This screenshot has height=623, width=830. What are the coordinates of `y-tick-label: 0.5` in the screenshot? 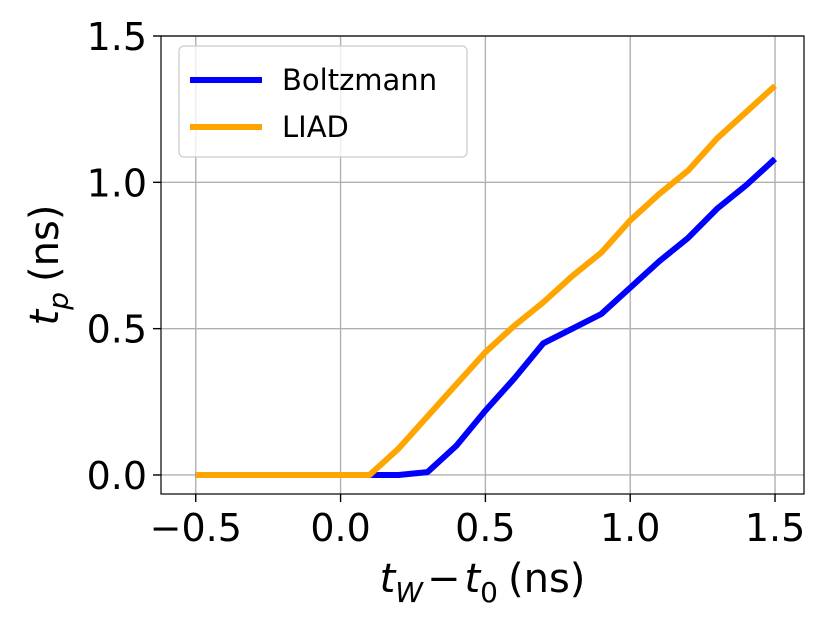 It's located at (117, 330).